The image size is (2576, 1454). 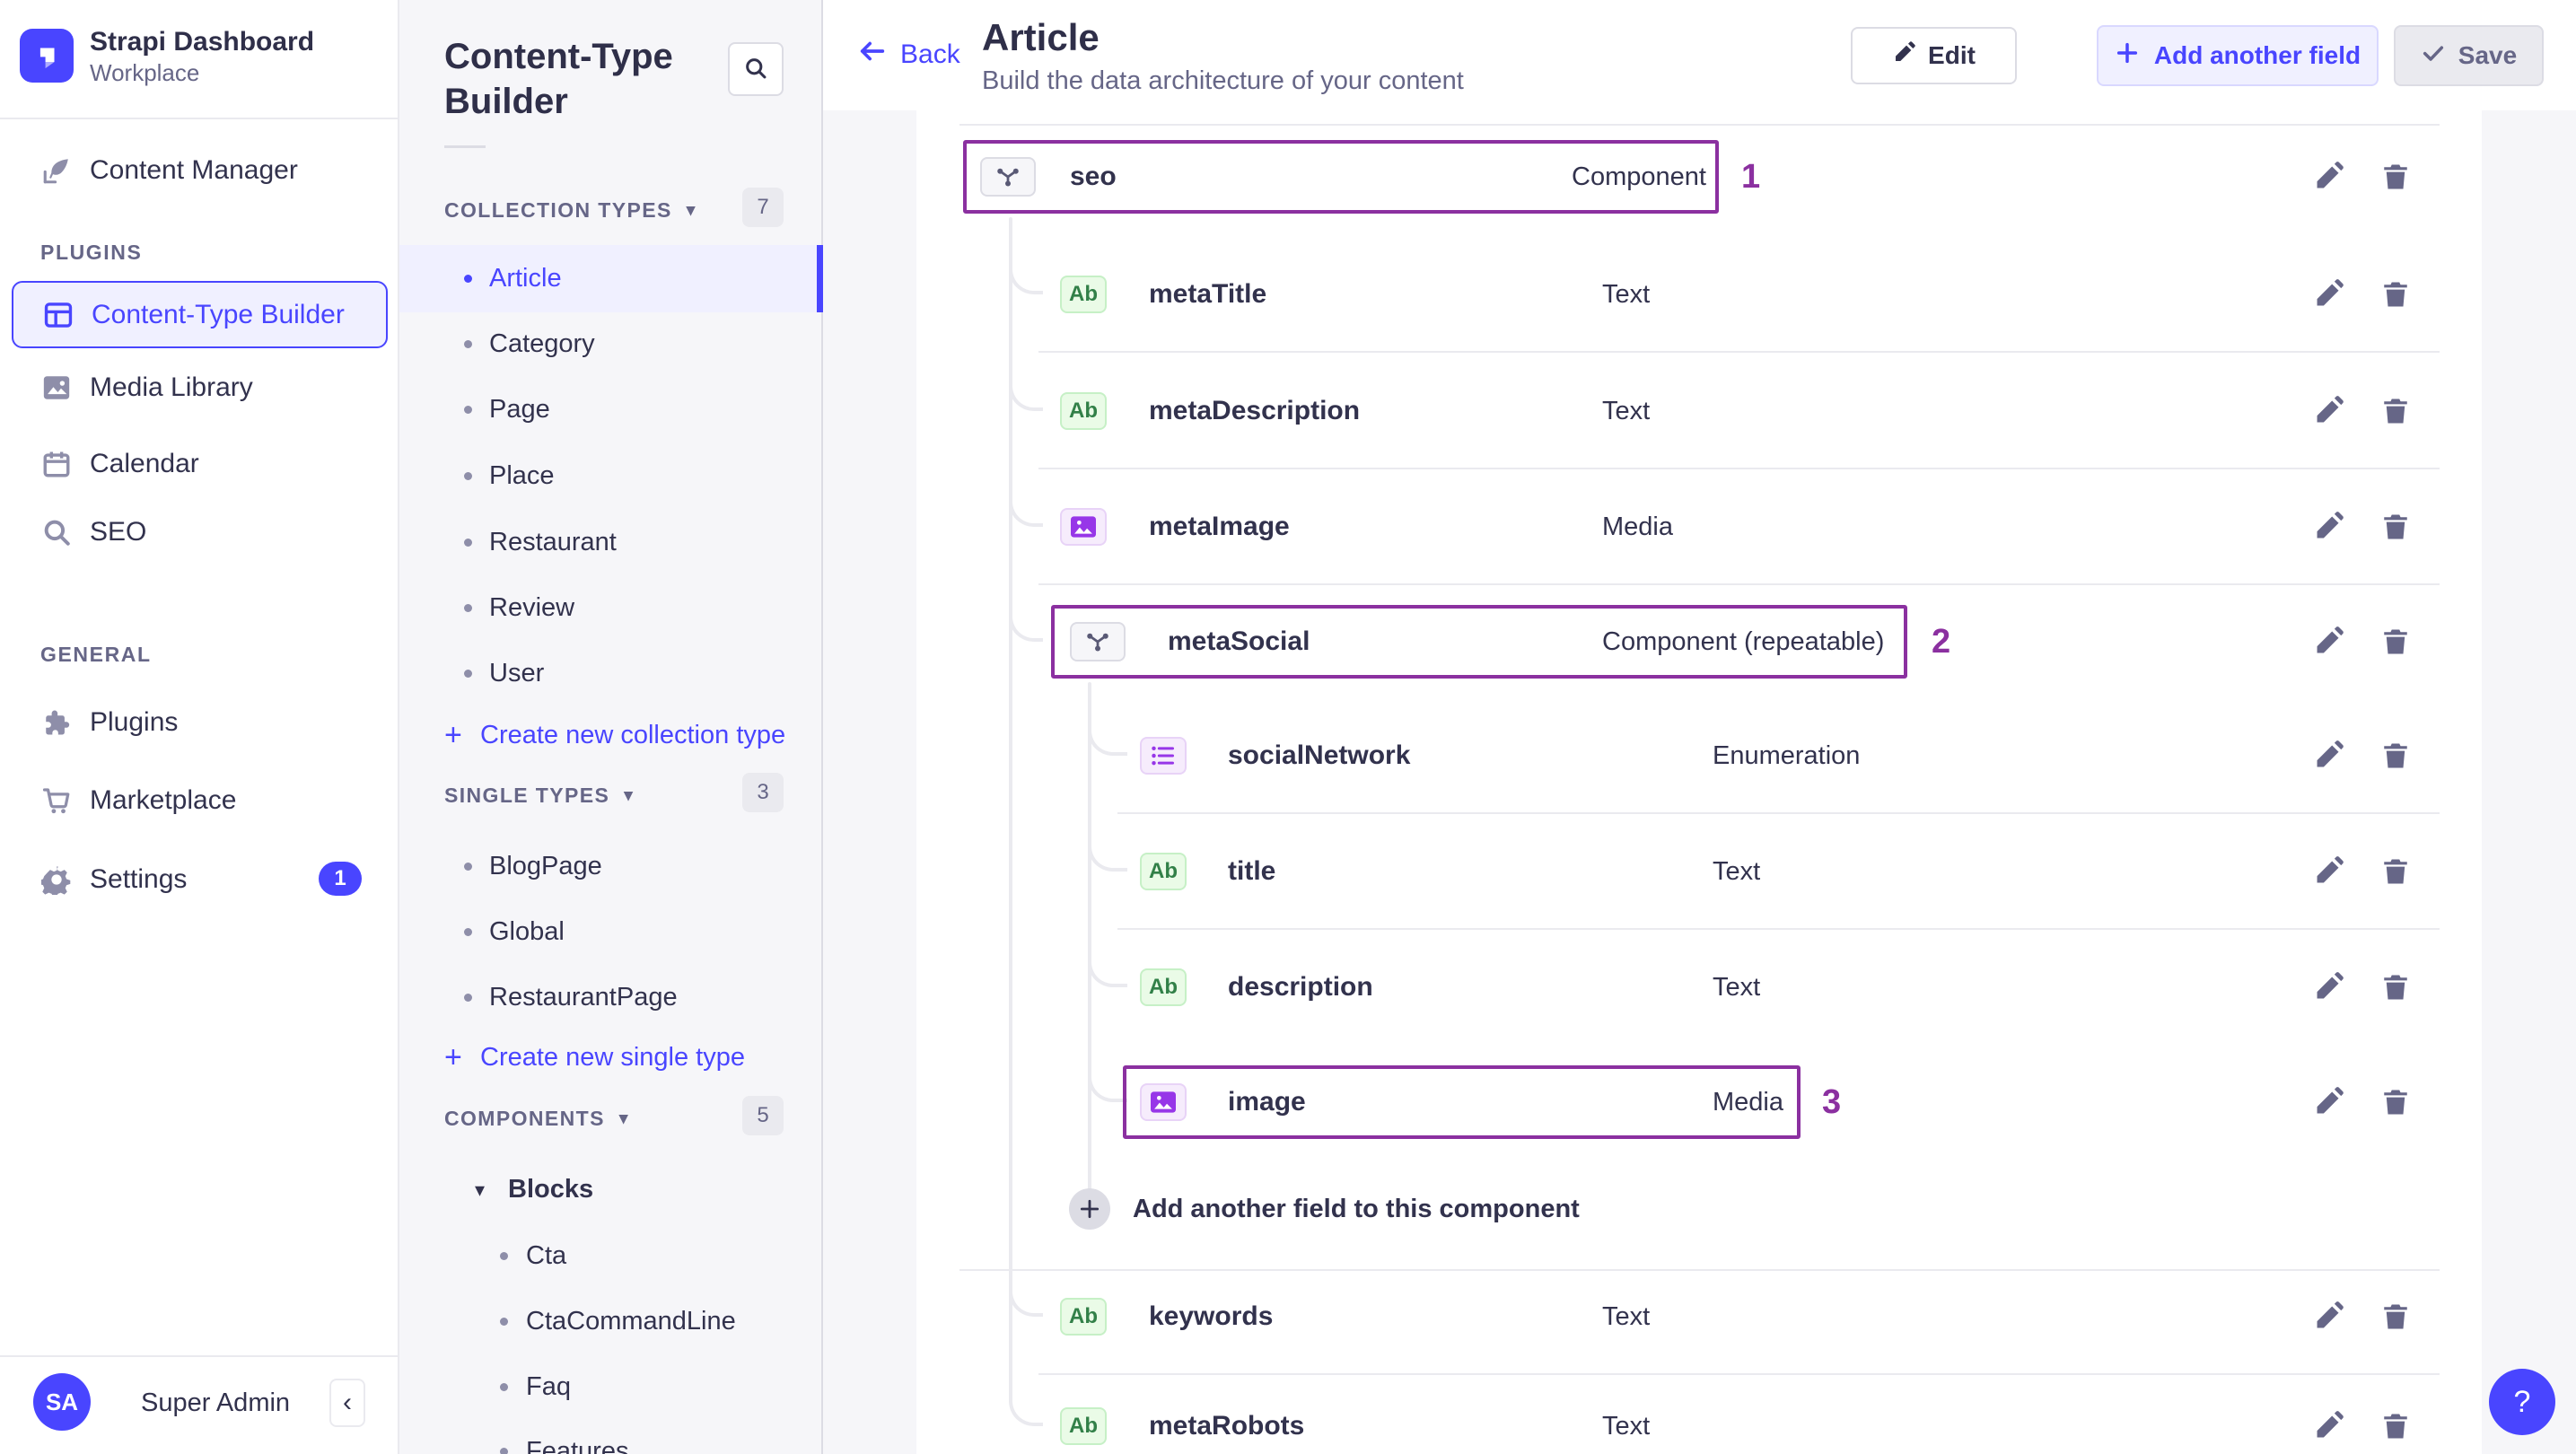 I want to click on check-icon, so click(x=2433, y=56).